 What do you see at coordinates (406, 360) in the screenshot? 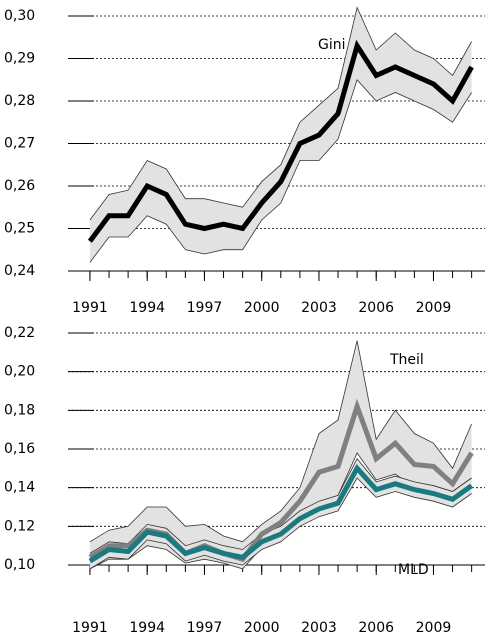
I see `series-label: Theil` at bounding box center [406, 360].